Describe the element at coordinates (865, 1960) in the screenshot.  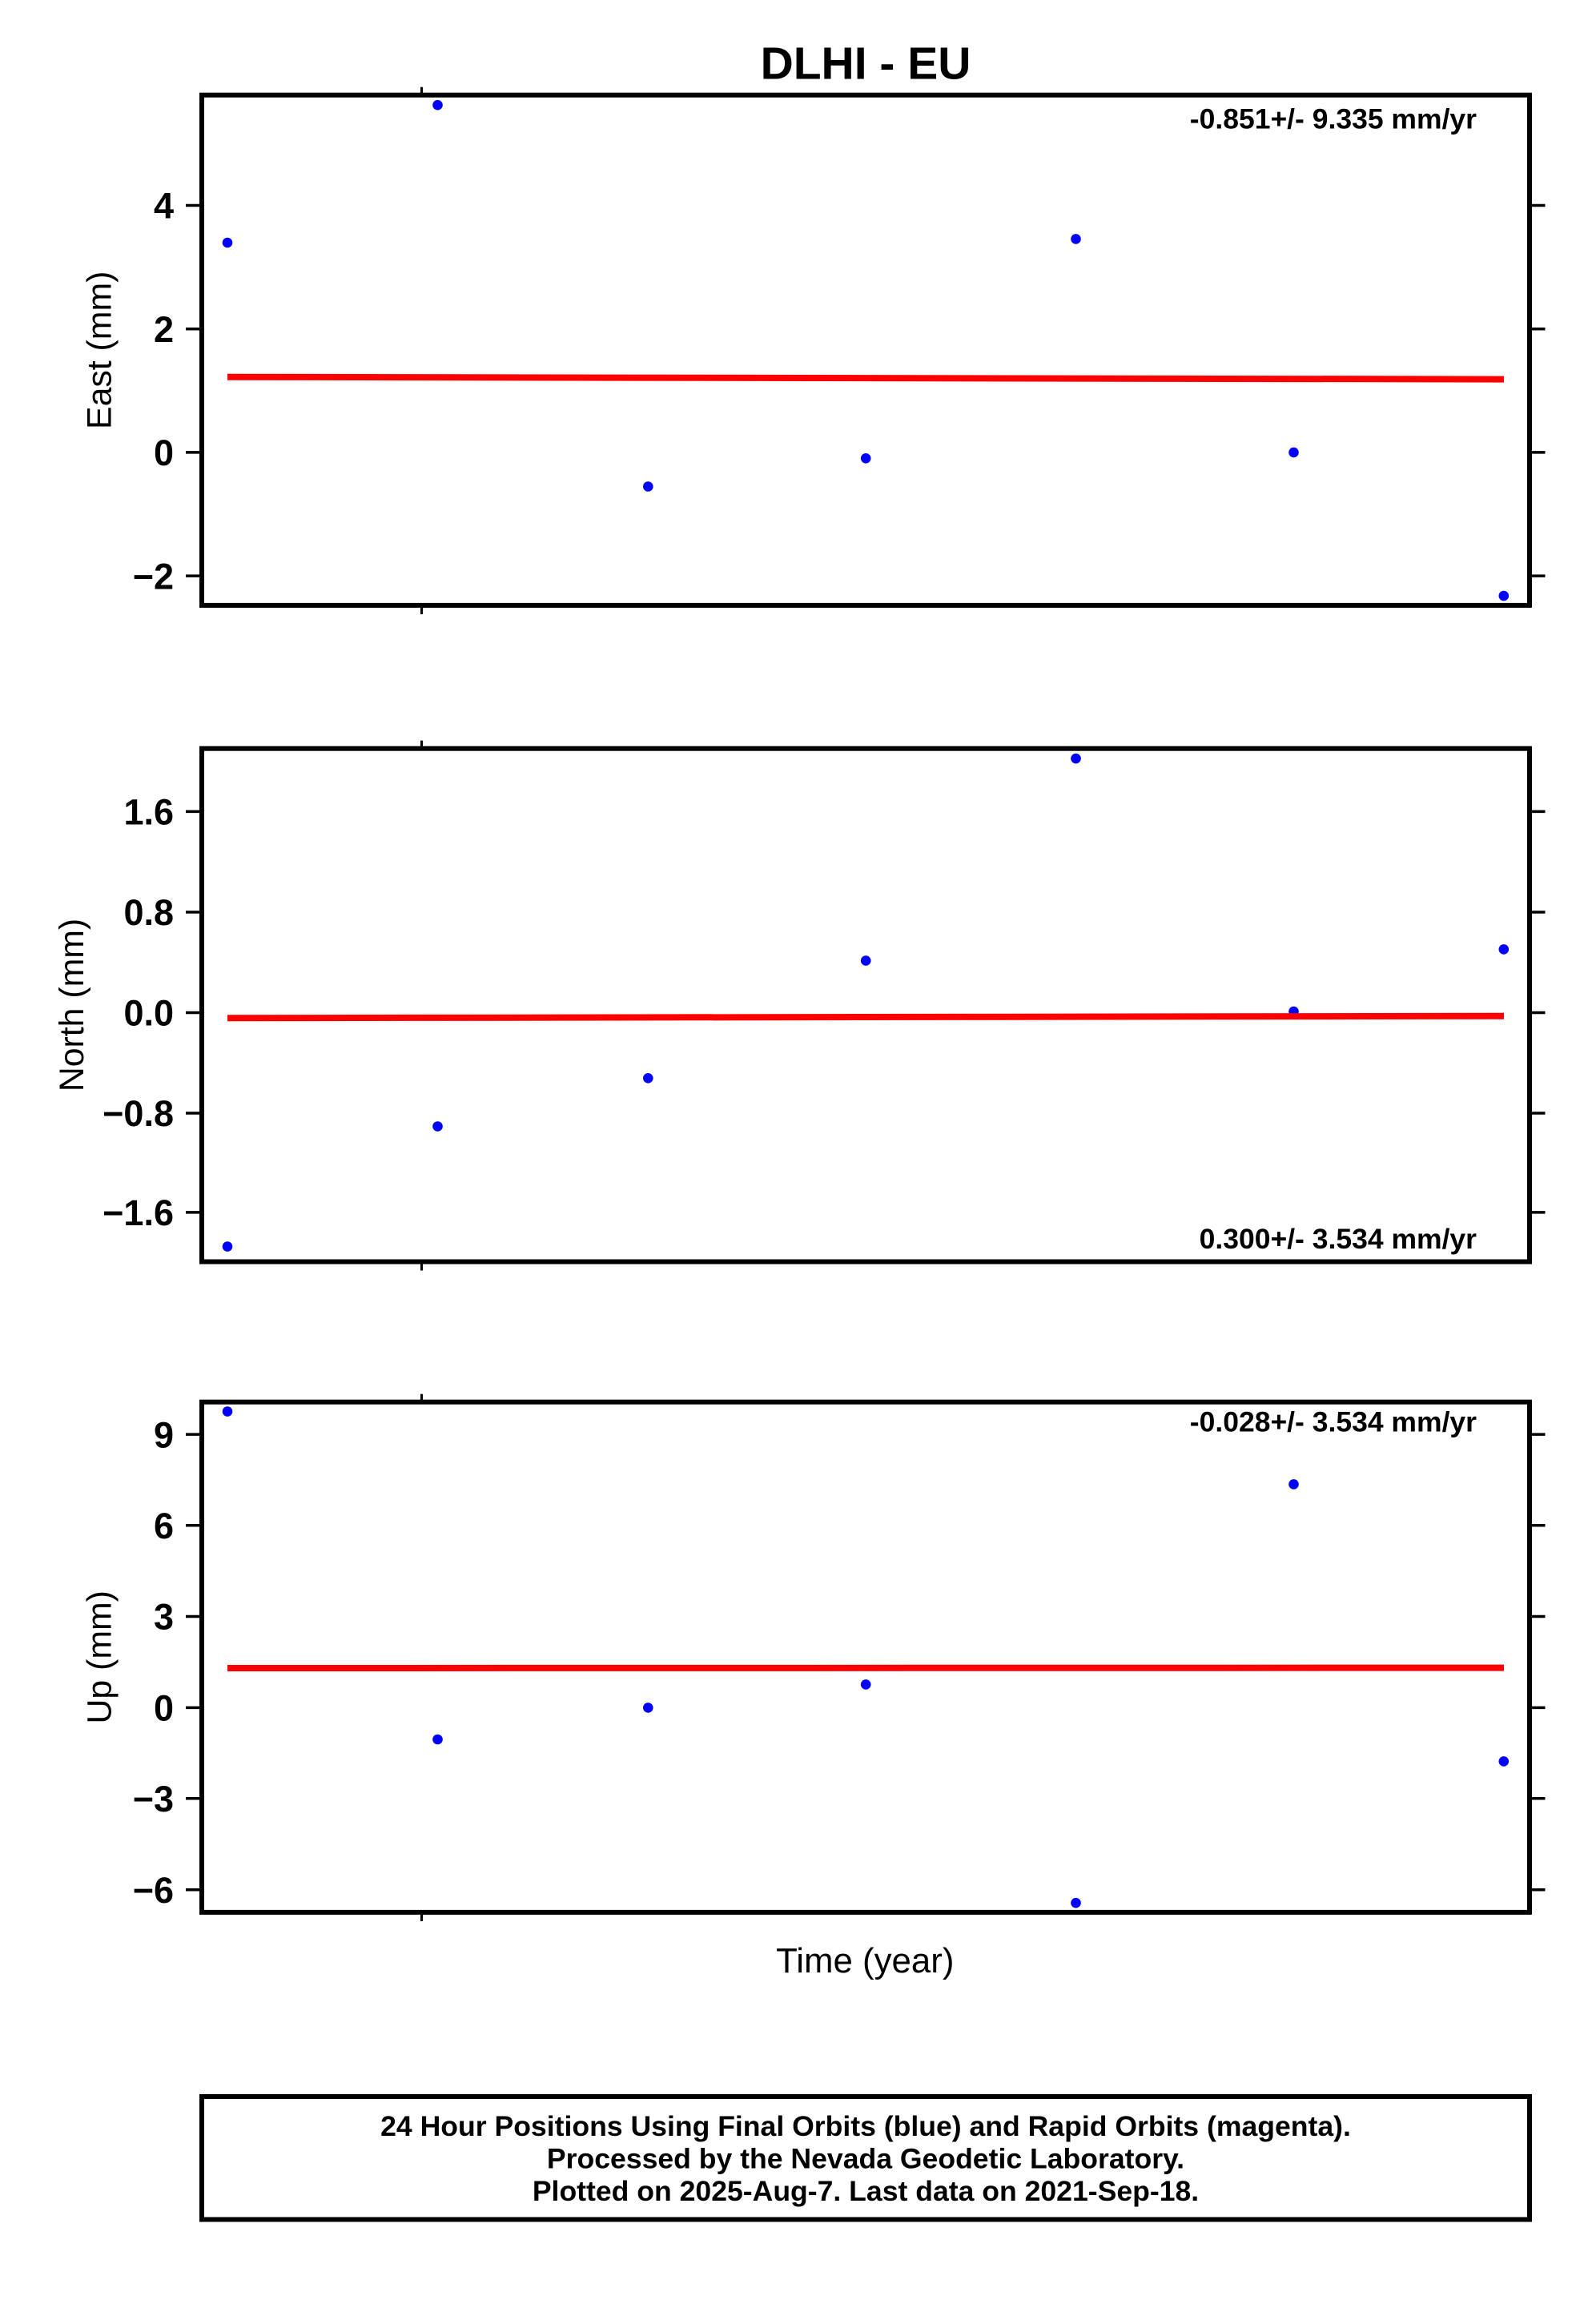
I see `svg-text: Time (year)` at that location.